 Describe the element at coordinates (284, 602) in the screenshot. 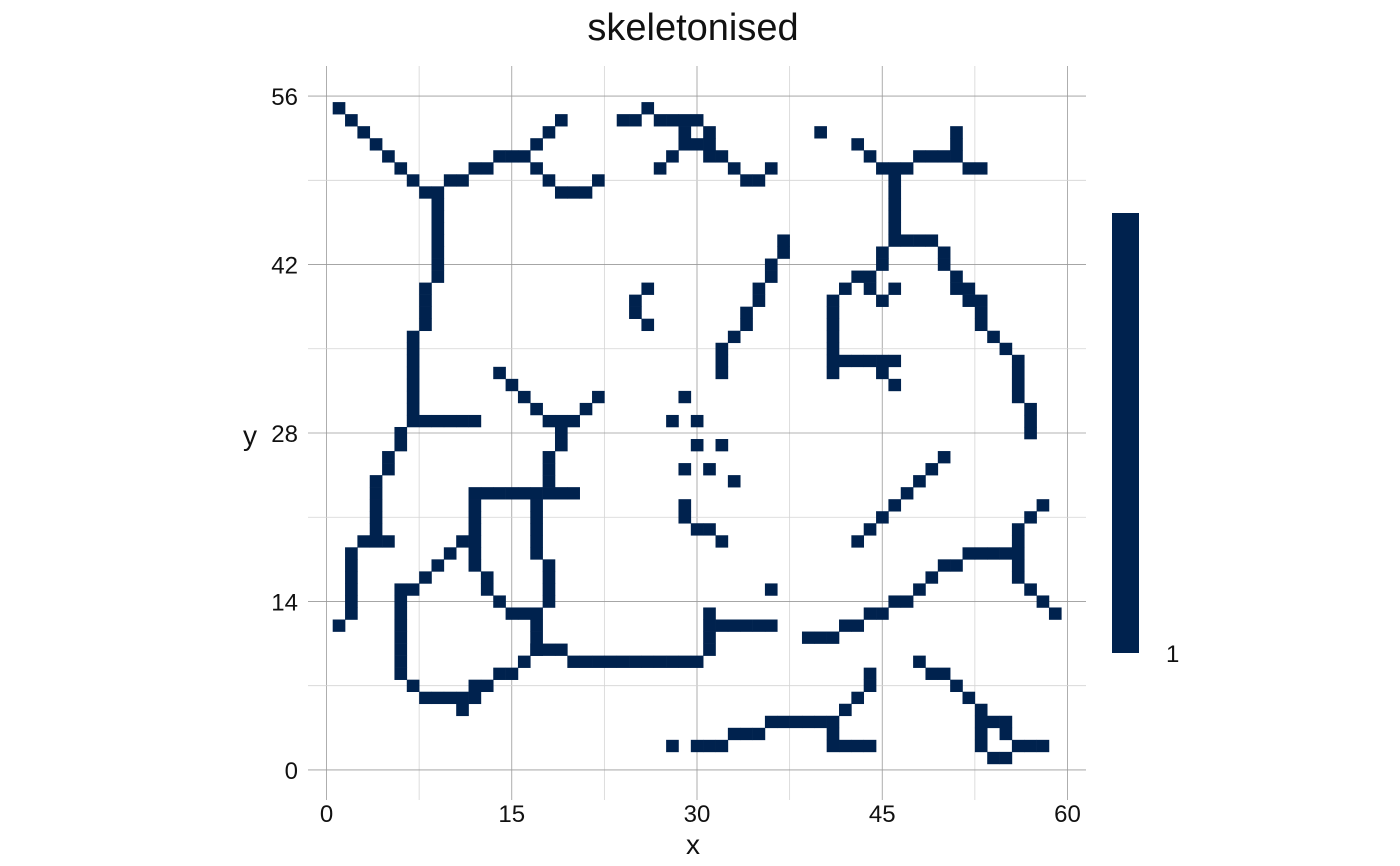

I see `y-tick-label: 14` at that location.